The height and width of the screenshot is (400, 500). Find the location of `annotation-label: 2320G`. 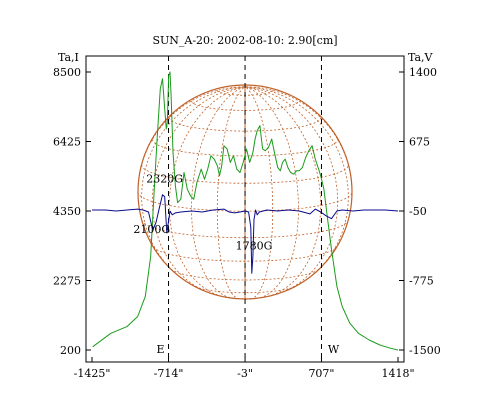

annotation-label: 2320G is located at coordinates (164, 179).